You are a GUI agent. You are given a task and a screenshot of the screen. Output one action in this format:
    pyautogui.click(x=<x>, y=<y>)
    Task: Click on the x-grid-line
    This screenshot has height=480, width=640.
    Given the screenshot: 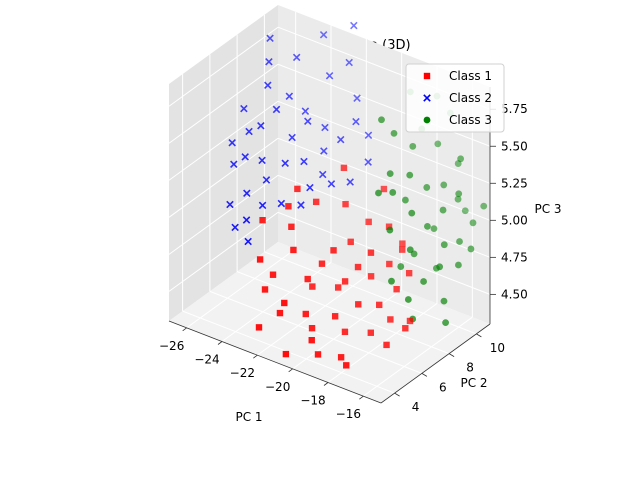 What is the action you would take?
    pyautogui.click(x=382, y=343)
    